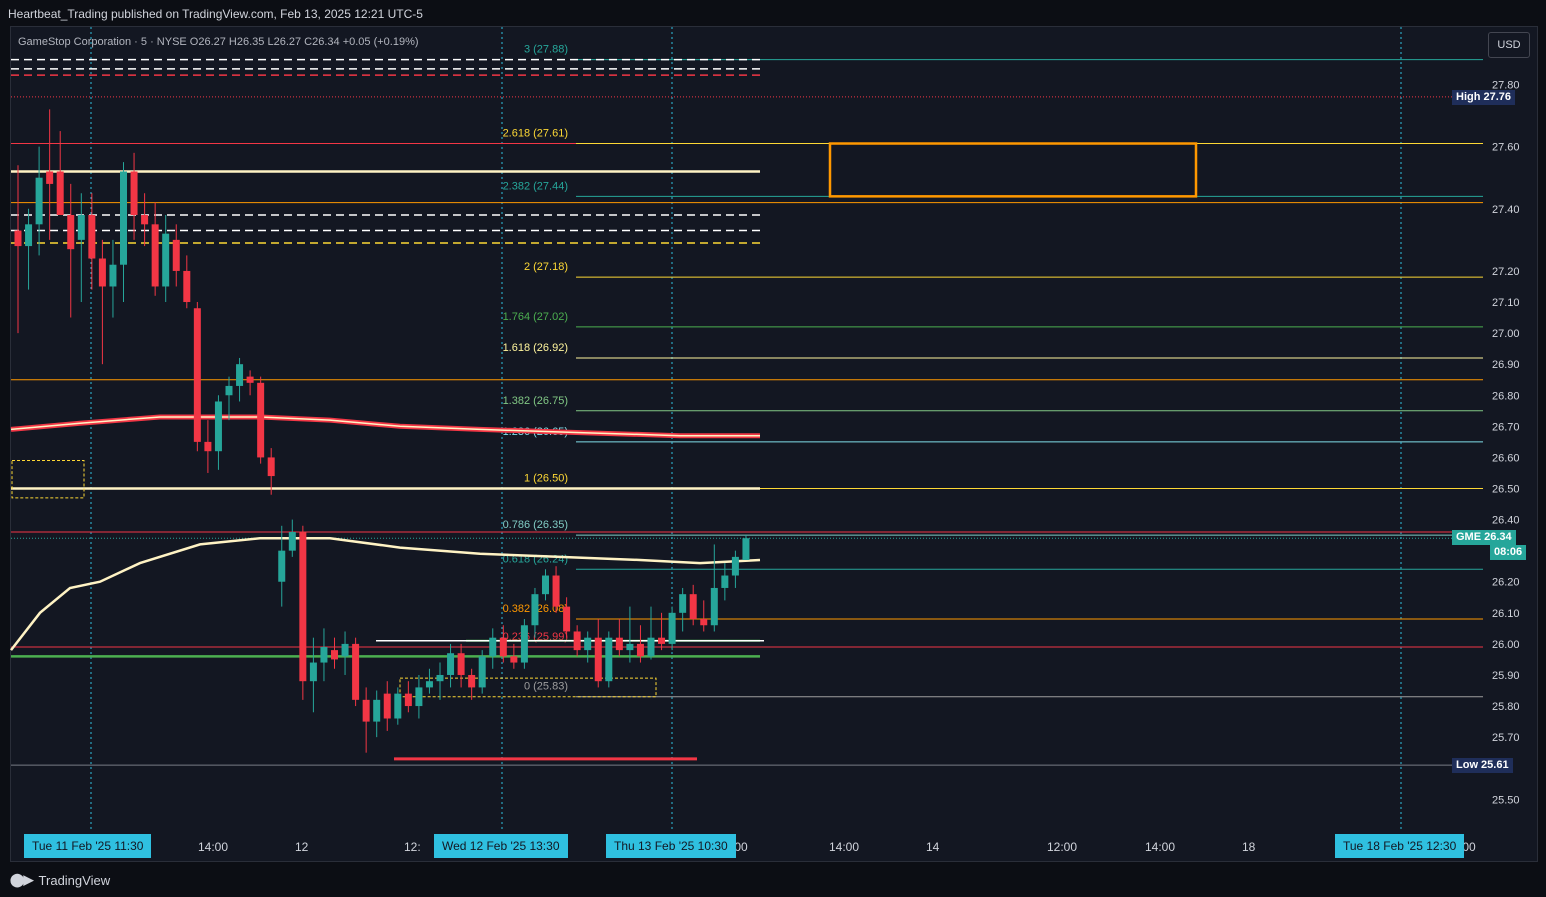 This screenshot has height=897, width=1546. What do you see at coordinates (1249, 847) in the screenshot?
I see `time-tick: 18` at bounding box center [1249, 847].